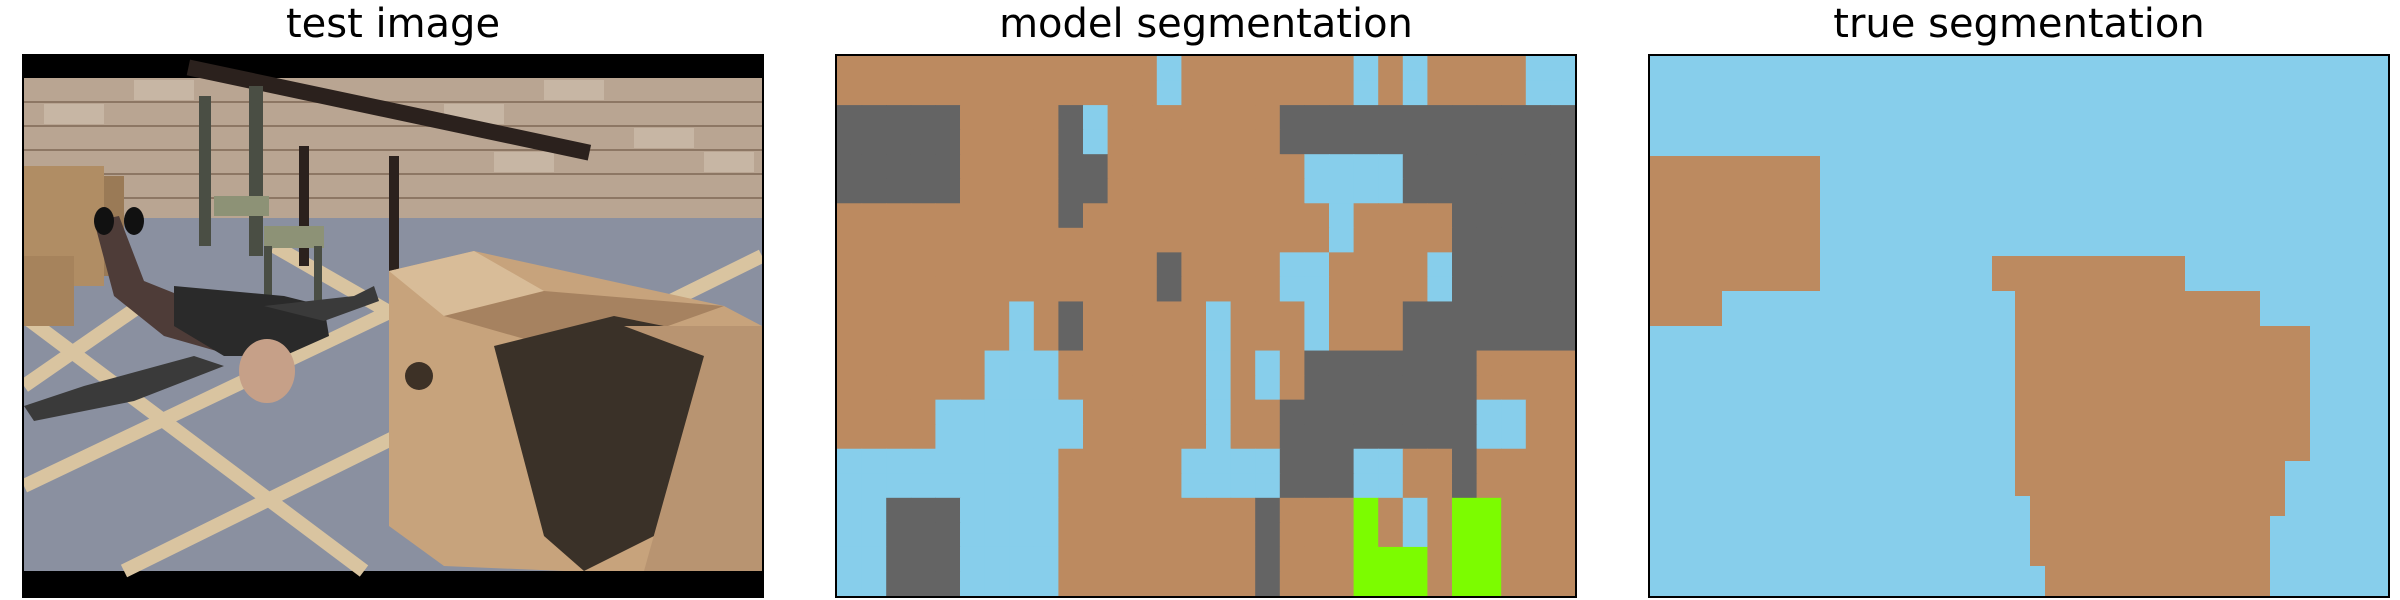 This screenshot has width=2400, height=600. What do you see at coordinates (2151, 426) in the screenshot?
I see `true-segmentation-region` at bounding box center [2151, 426].